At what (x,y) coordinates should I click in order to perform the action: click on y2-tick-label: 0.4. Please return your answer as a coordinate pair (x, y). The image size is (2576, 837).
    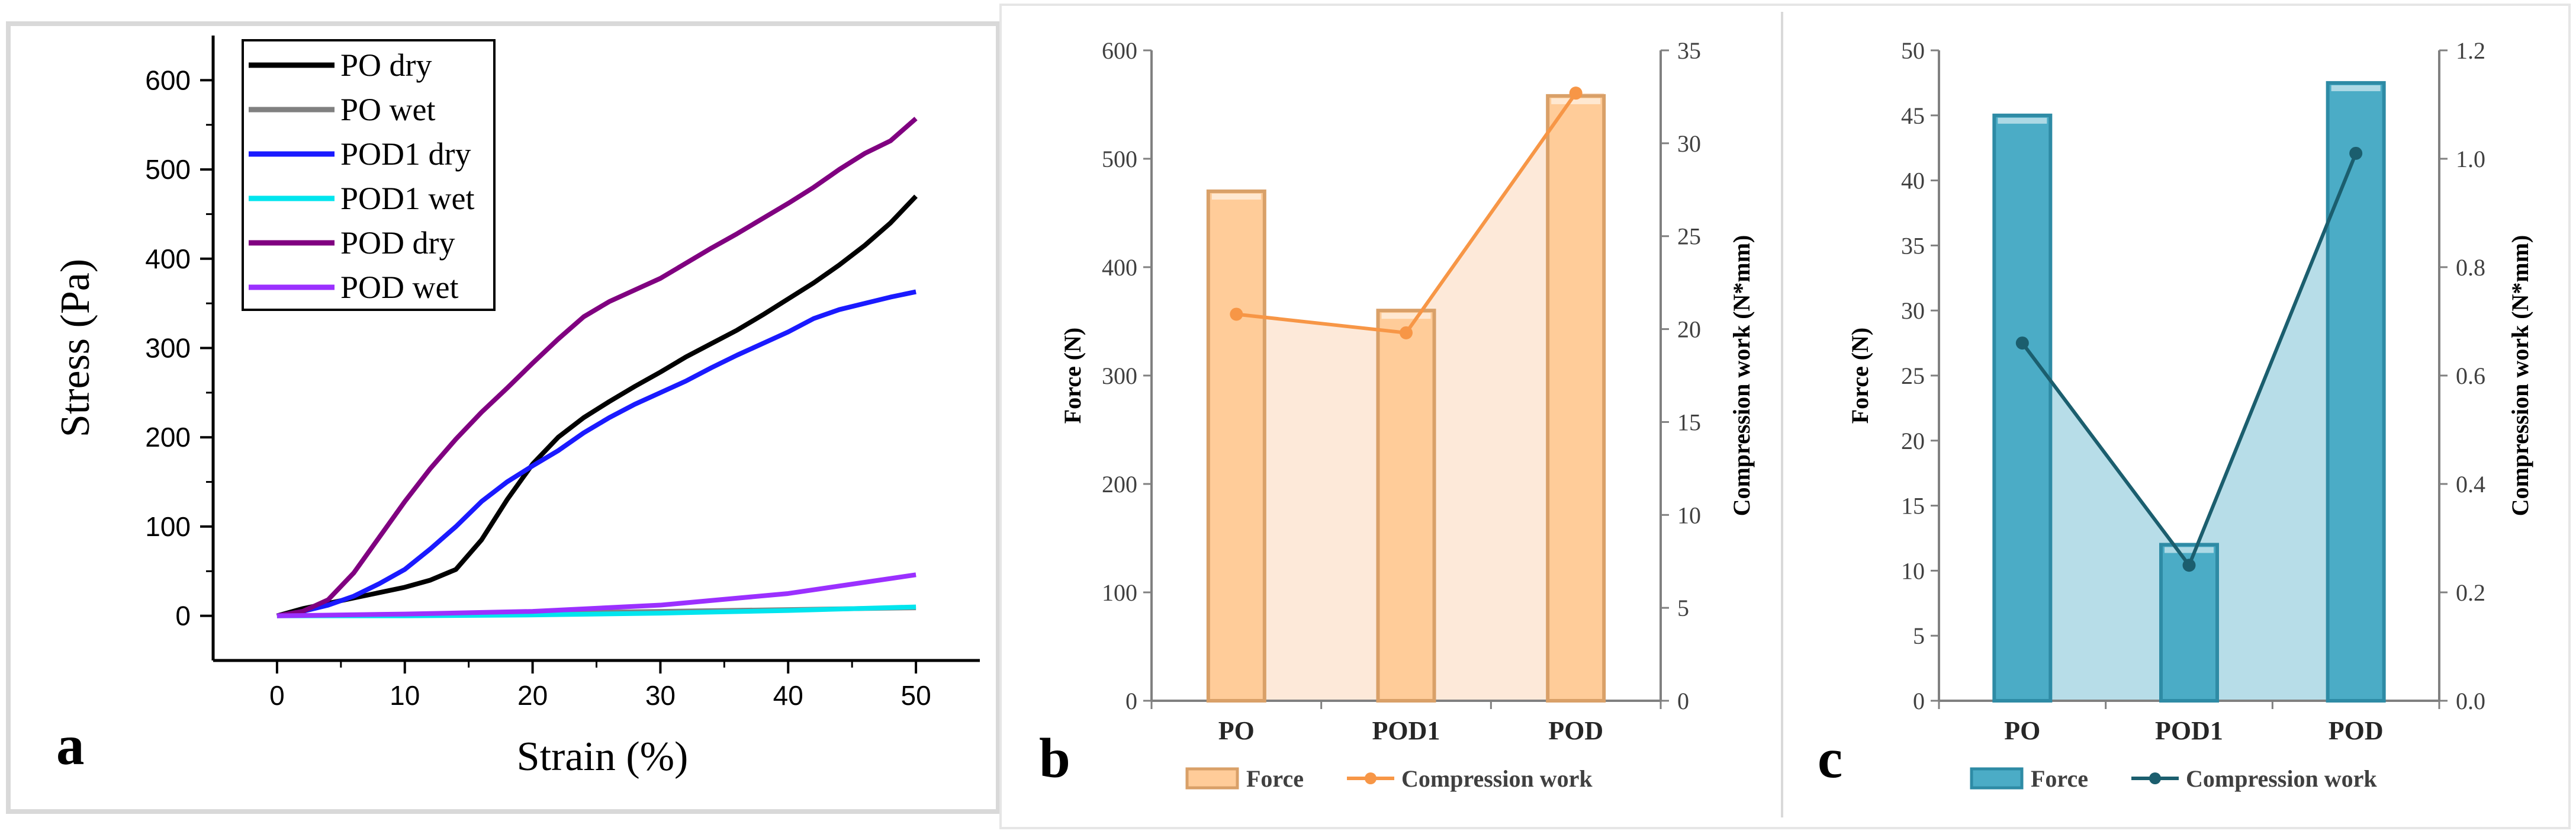
    Looking at the image, I should click on (2470, 484).